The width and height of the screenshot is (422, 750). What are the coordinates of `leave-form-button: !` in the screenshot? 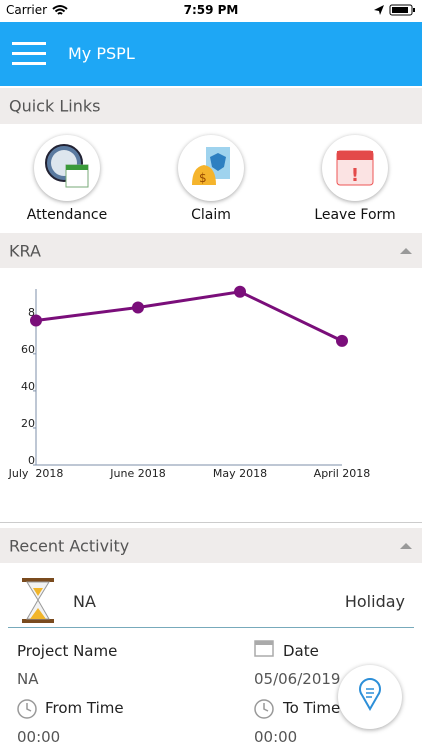 It's located at (355, 168).